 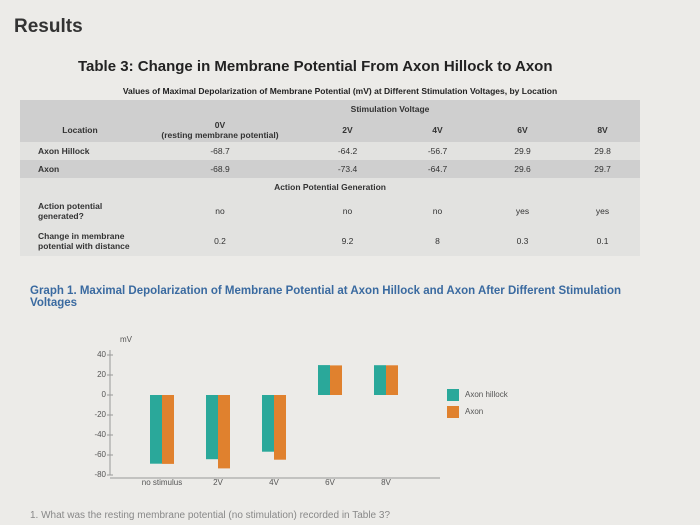 What do you see at coordinates (80, 151) in the screenshot?
I see `table-cell: Axon Hillock` at bounding box center [80, 151].